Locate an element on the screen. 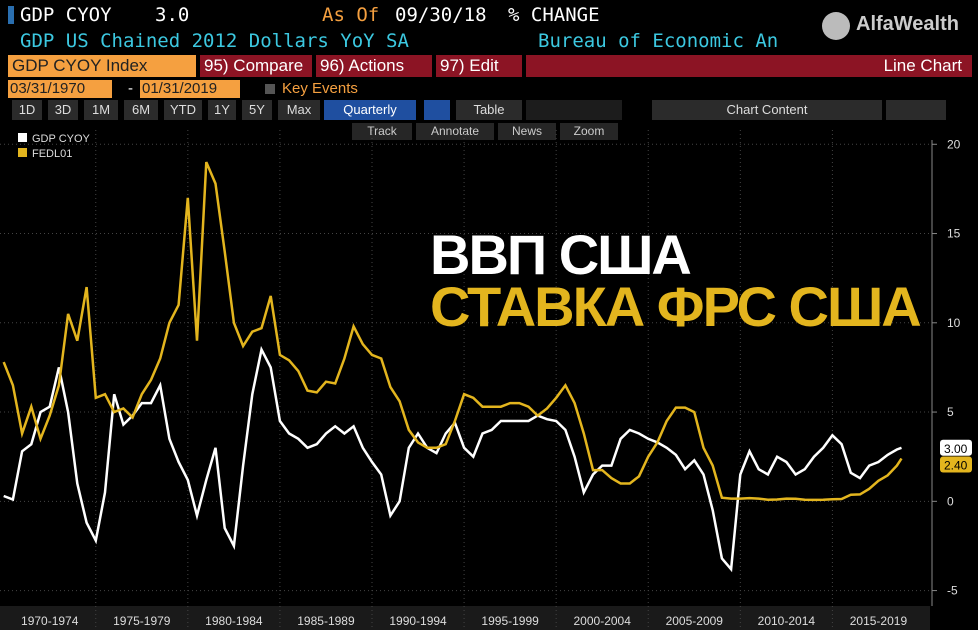 This screenshot has height=630, width=978. chart-icon is located at coordinates (437, 110).